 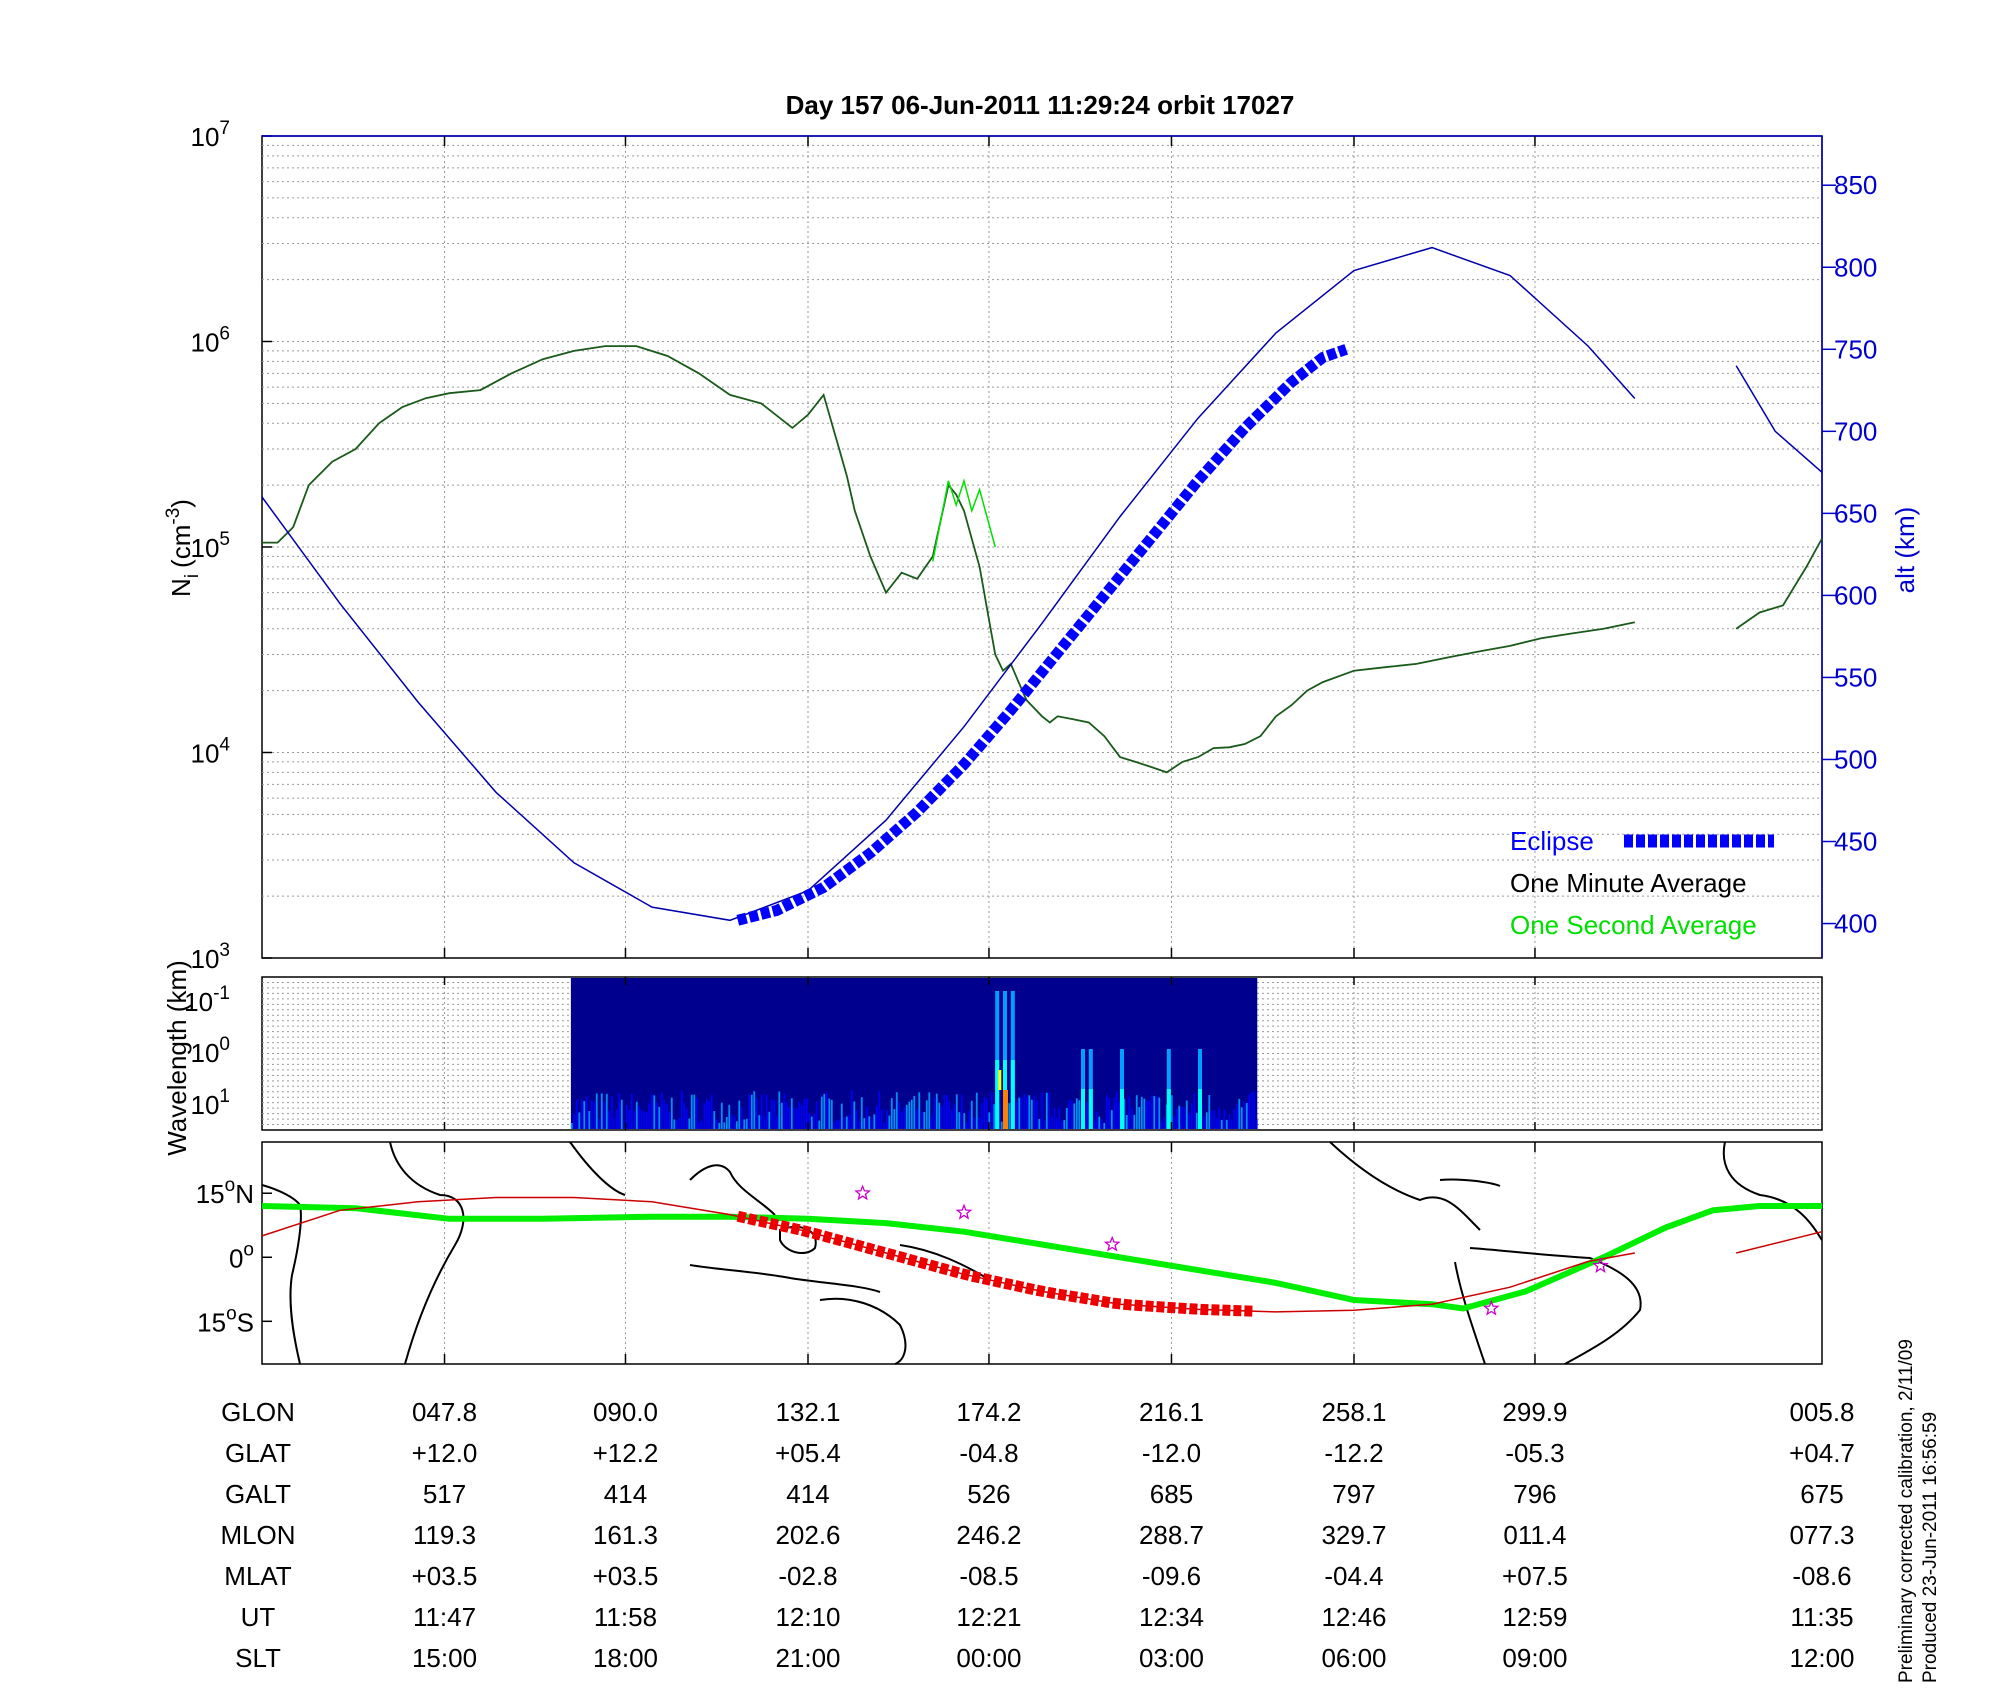 I want to click on table-cell: +12.2, so click(x=626, y=1453).